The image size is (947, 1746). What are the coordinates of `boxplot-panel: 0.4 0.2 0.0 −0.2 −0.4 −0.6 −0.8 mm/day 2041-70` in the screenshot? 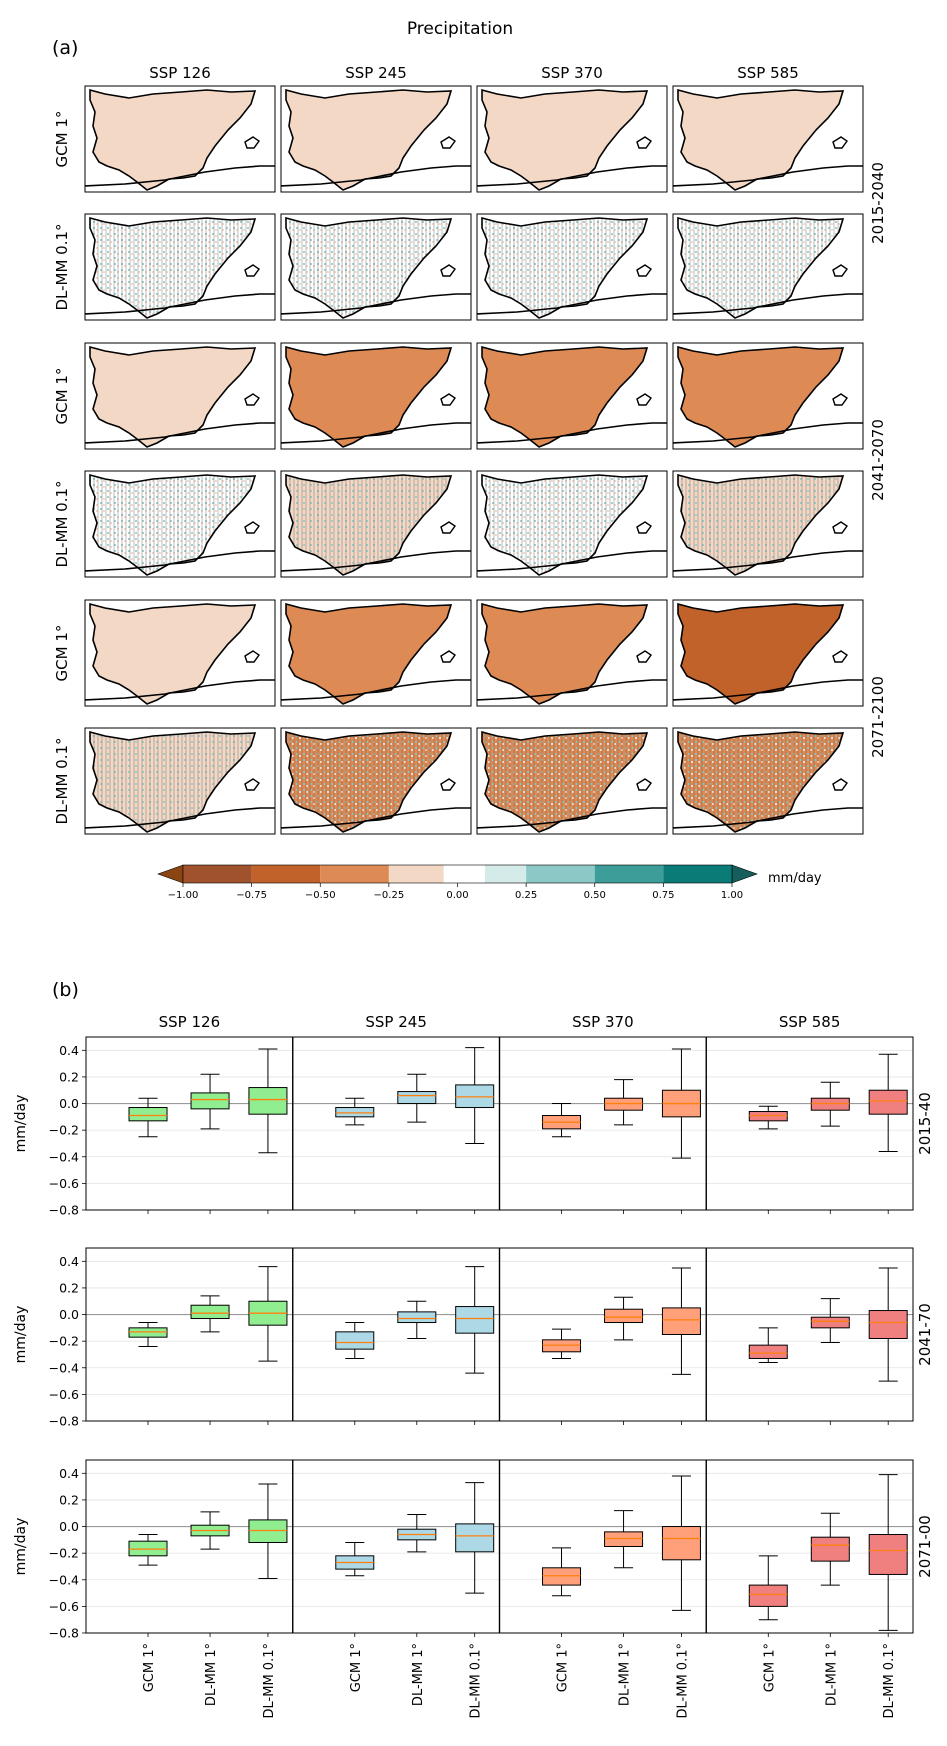 It's located at (473, 1338).